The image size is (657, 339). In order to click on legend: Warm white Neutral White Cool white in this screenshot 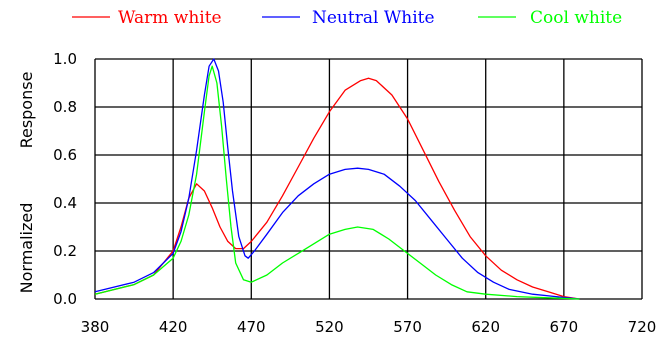, I will do `click(347, 18)`.